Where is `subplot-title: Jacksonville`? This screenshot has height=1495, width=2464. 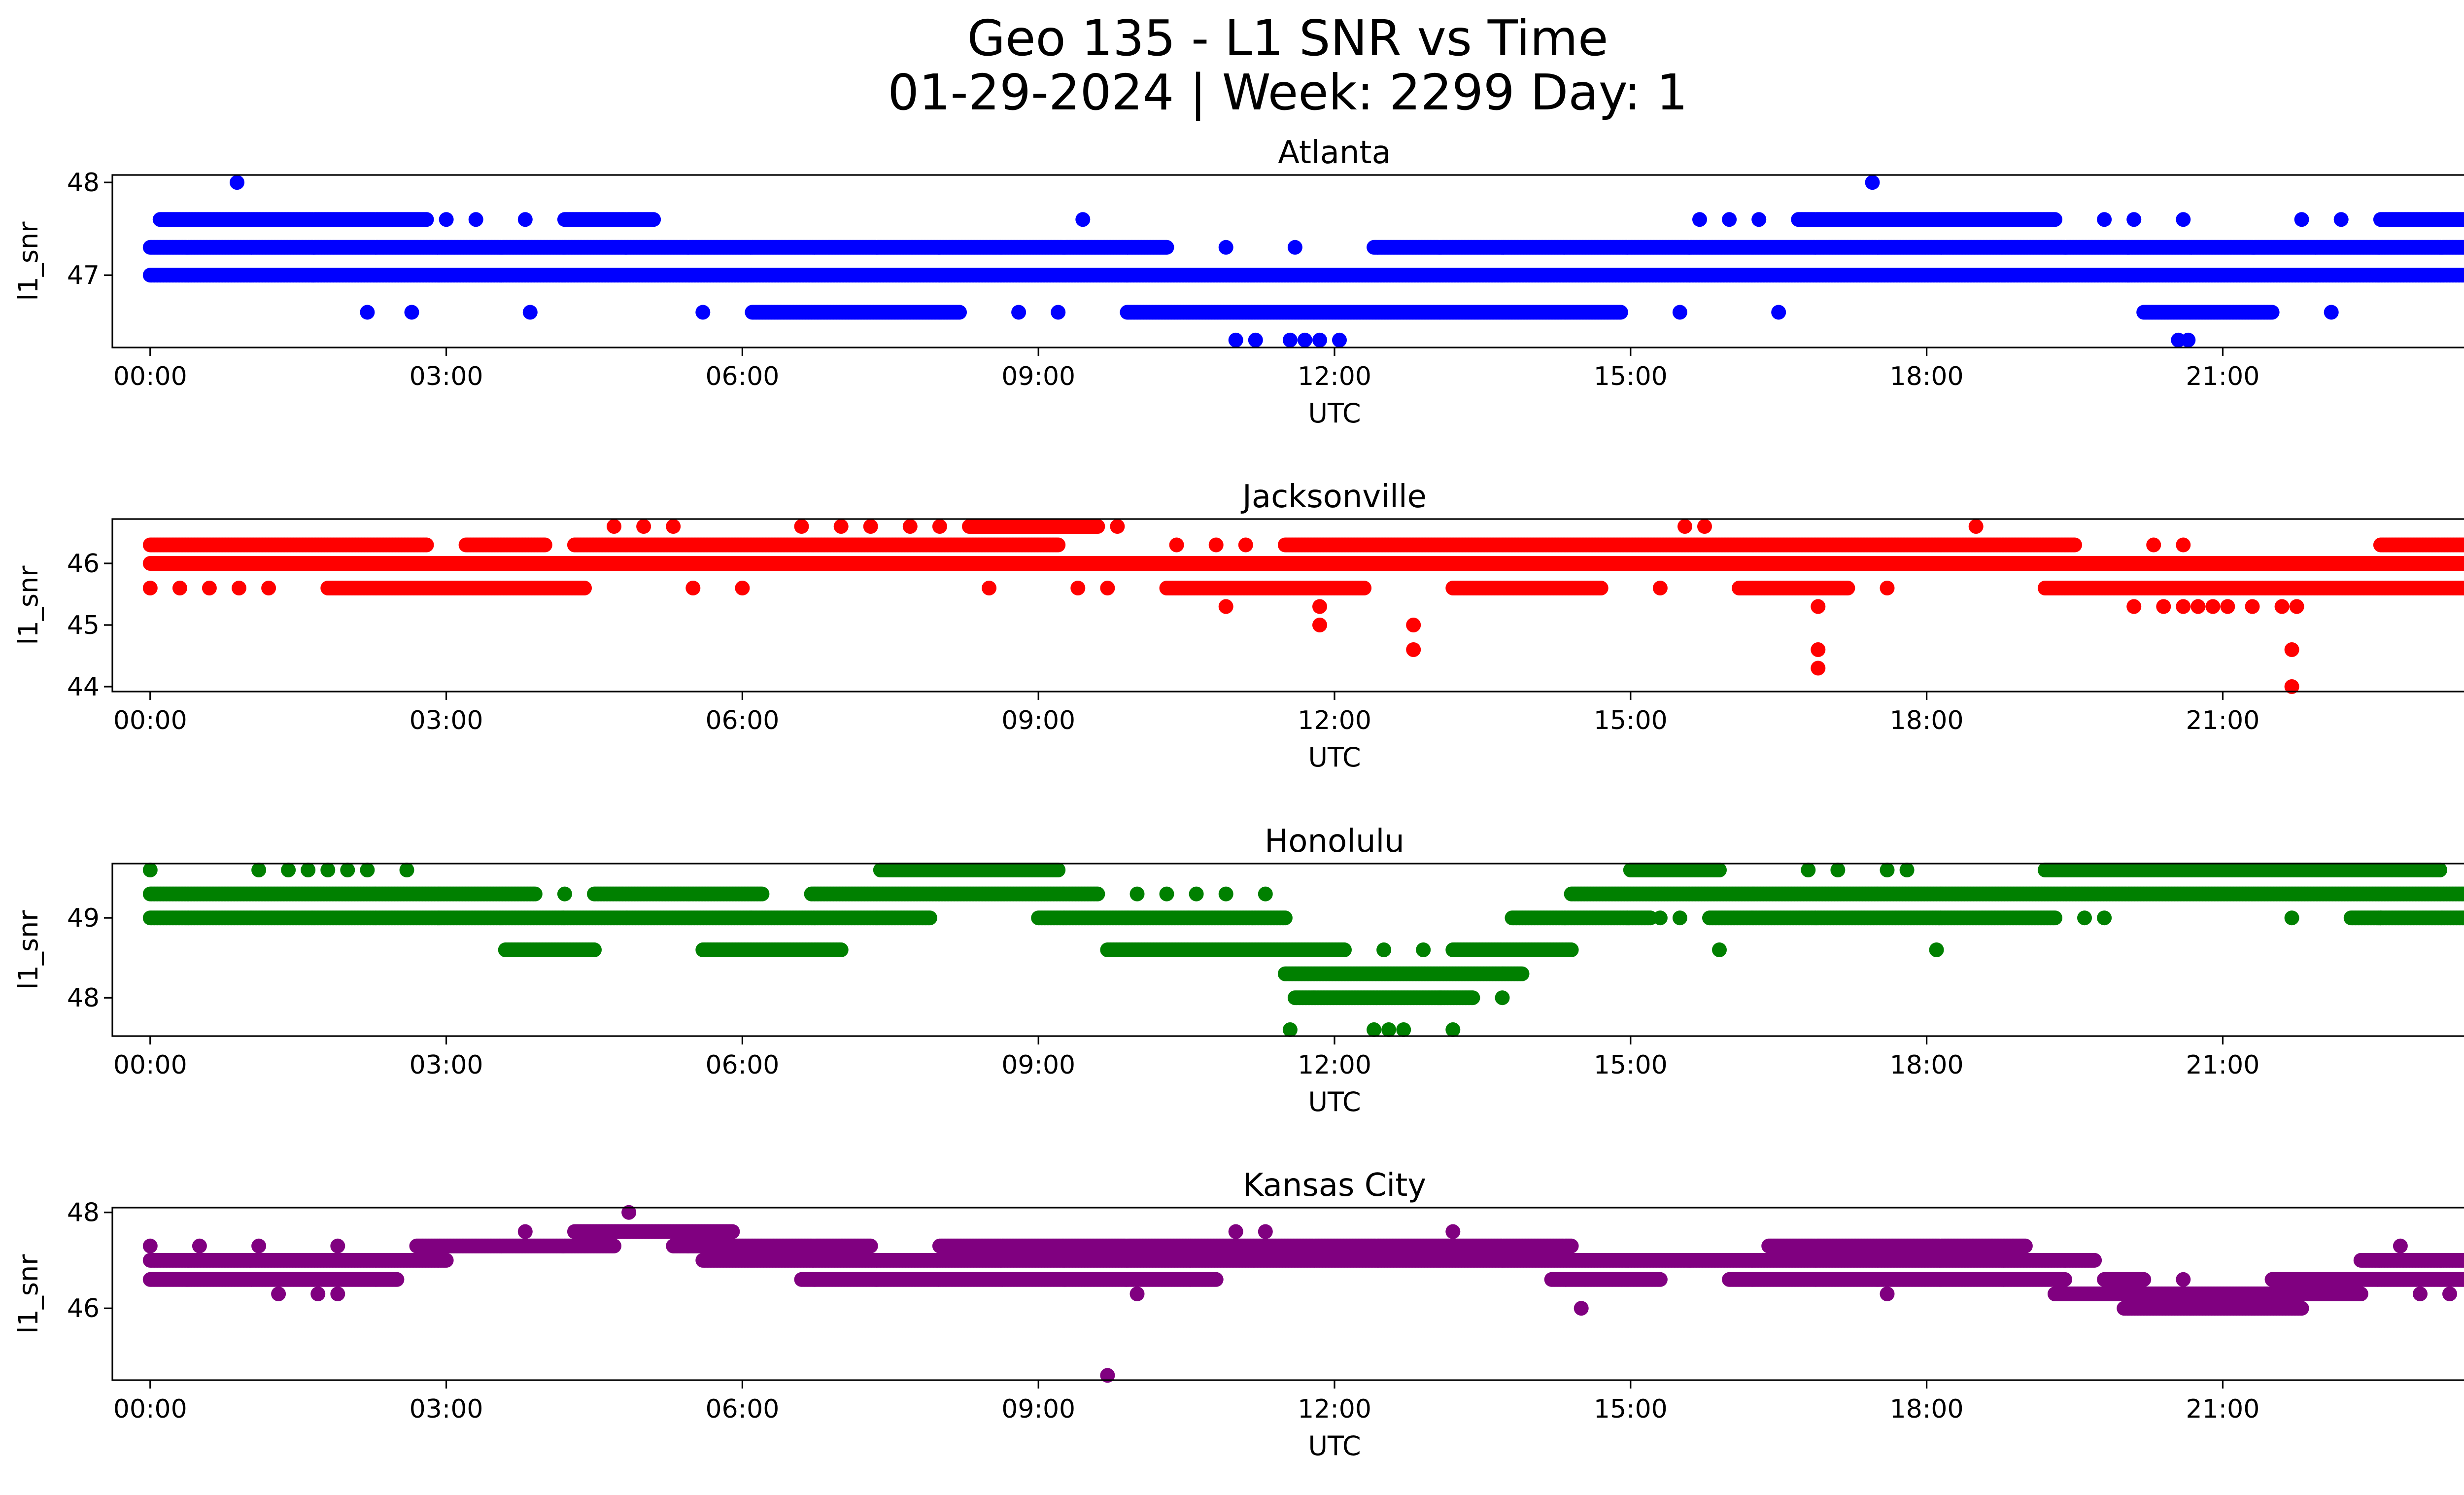 subplot-title: Jacksonville is located at coordinates (1333, 497).